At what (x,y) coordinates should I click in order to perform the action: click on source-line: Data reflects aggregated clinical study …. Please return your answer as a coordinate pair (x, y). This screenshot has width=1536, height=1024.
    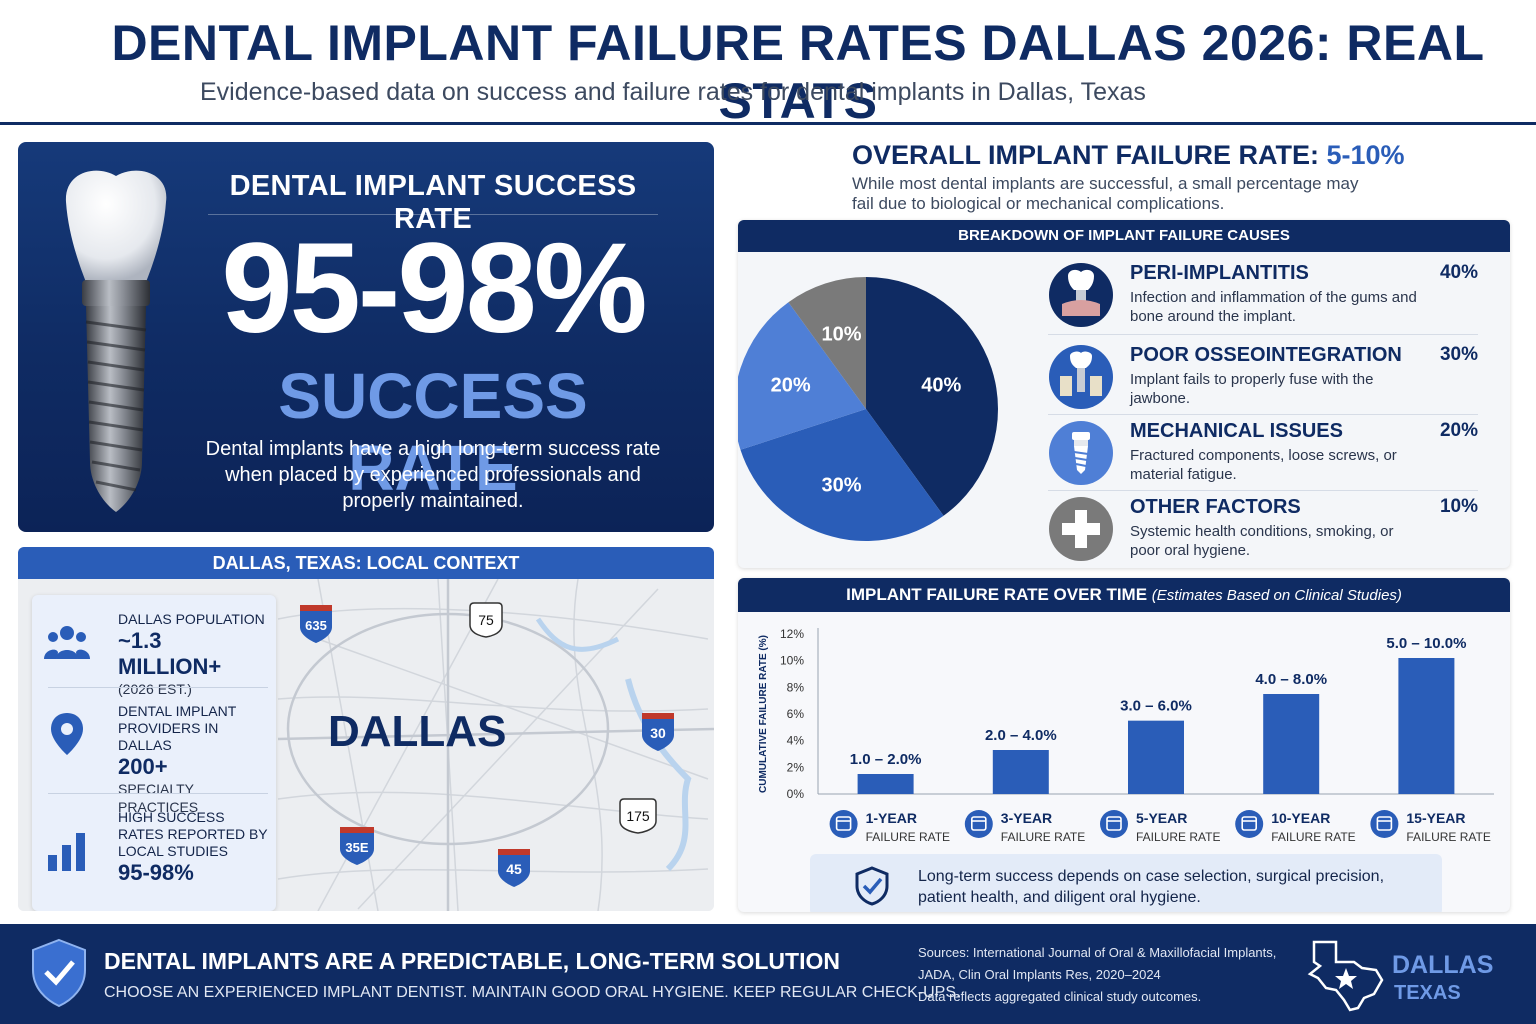
    Looking at the image, I should click on (1060, 996).